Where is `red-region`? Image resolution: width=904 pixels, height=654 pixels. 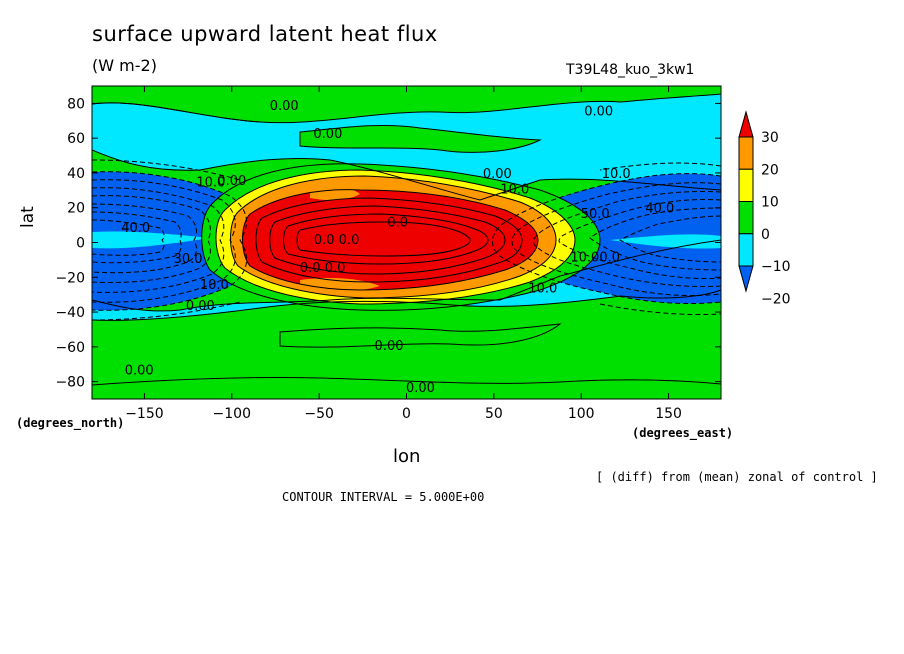
red-region is located at coordinates (390, 239).